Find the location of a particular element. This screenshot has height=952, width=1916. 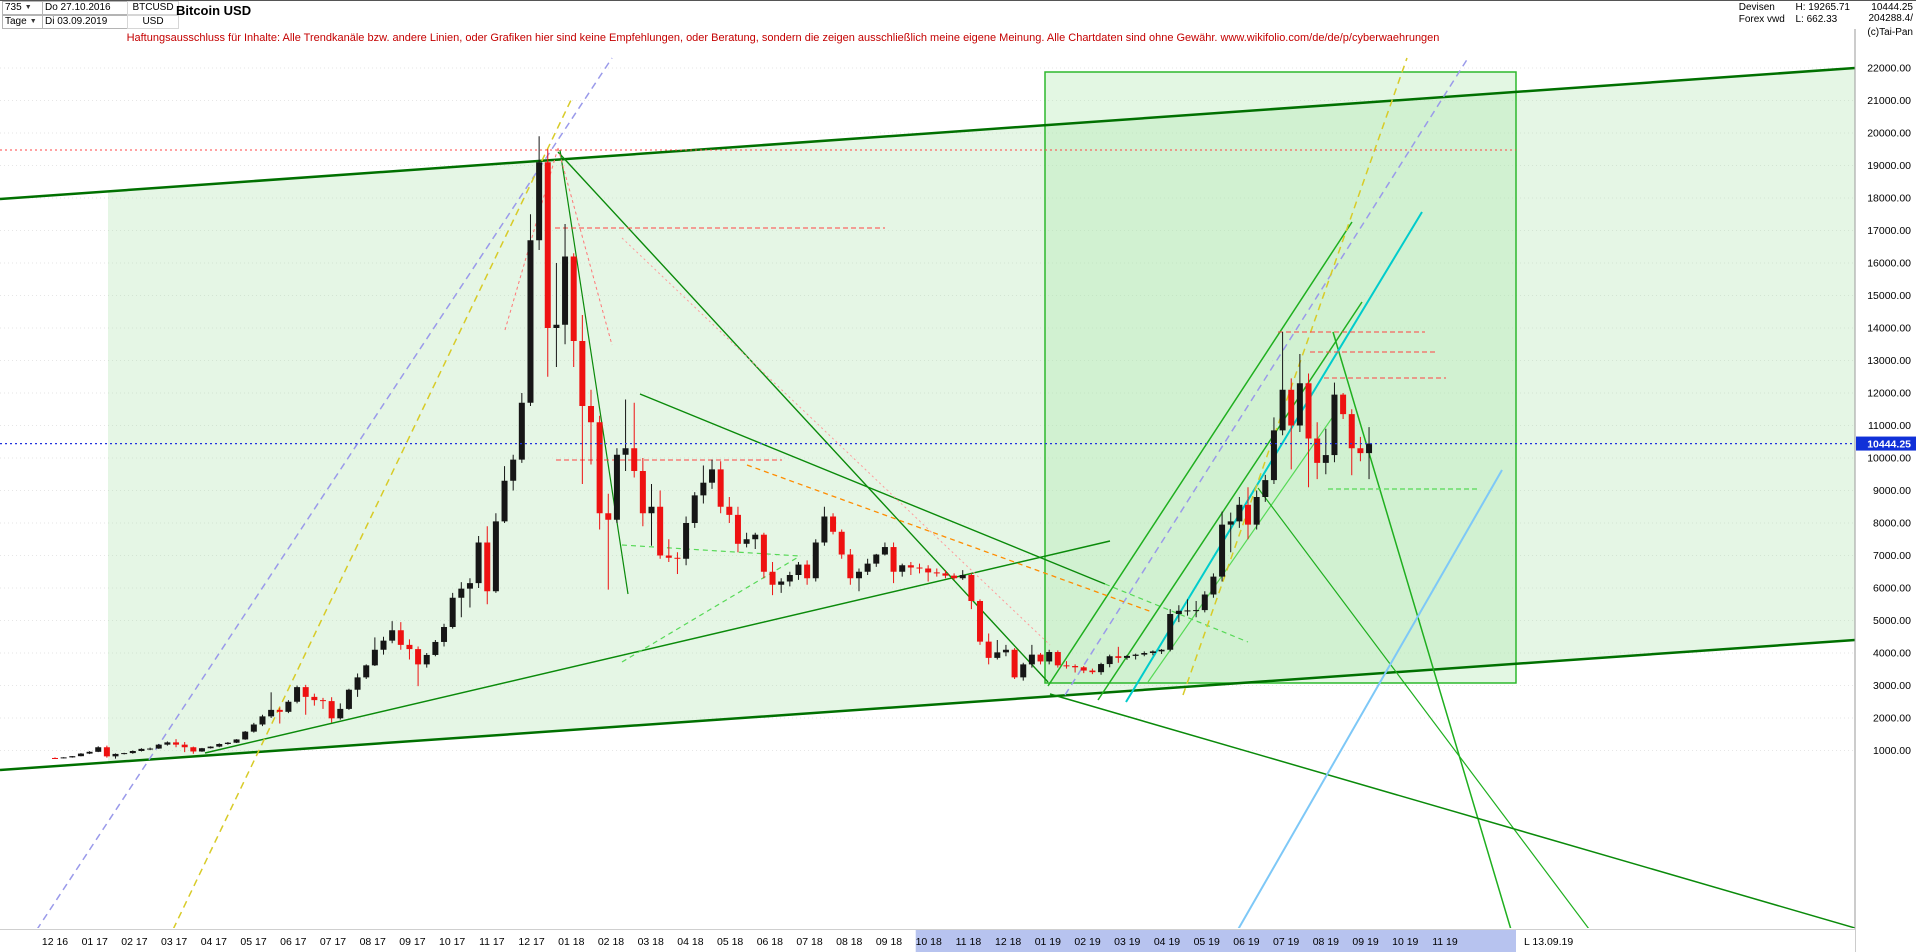

y-axis-label: 11000.00 is located at coordinates (1889, 426).